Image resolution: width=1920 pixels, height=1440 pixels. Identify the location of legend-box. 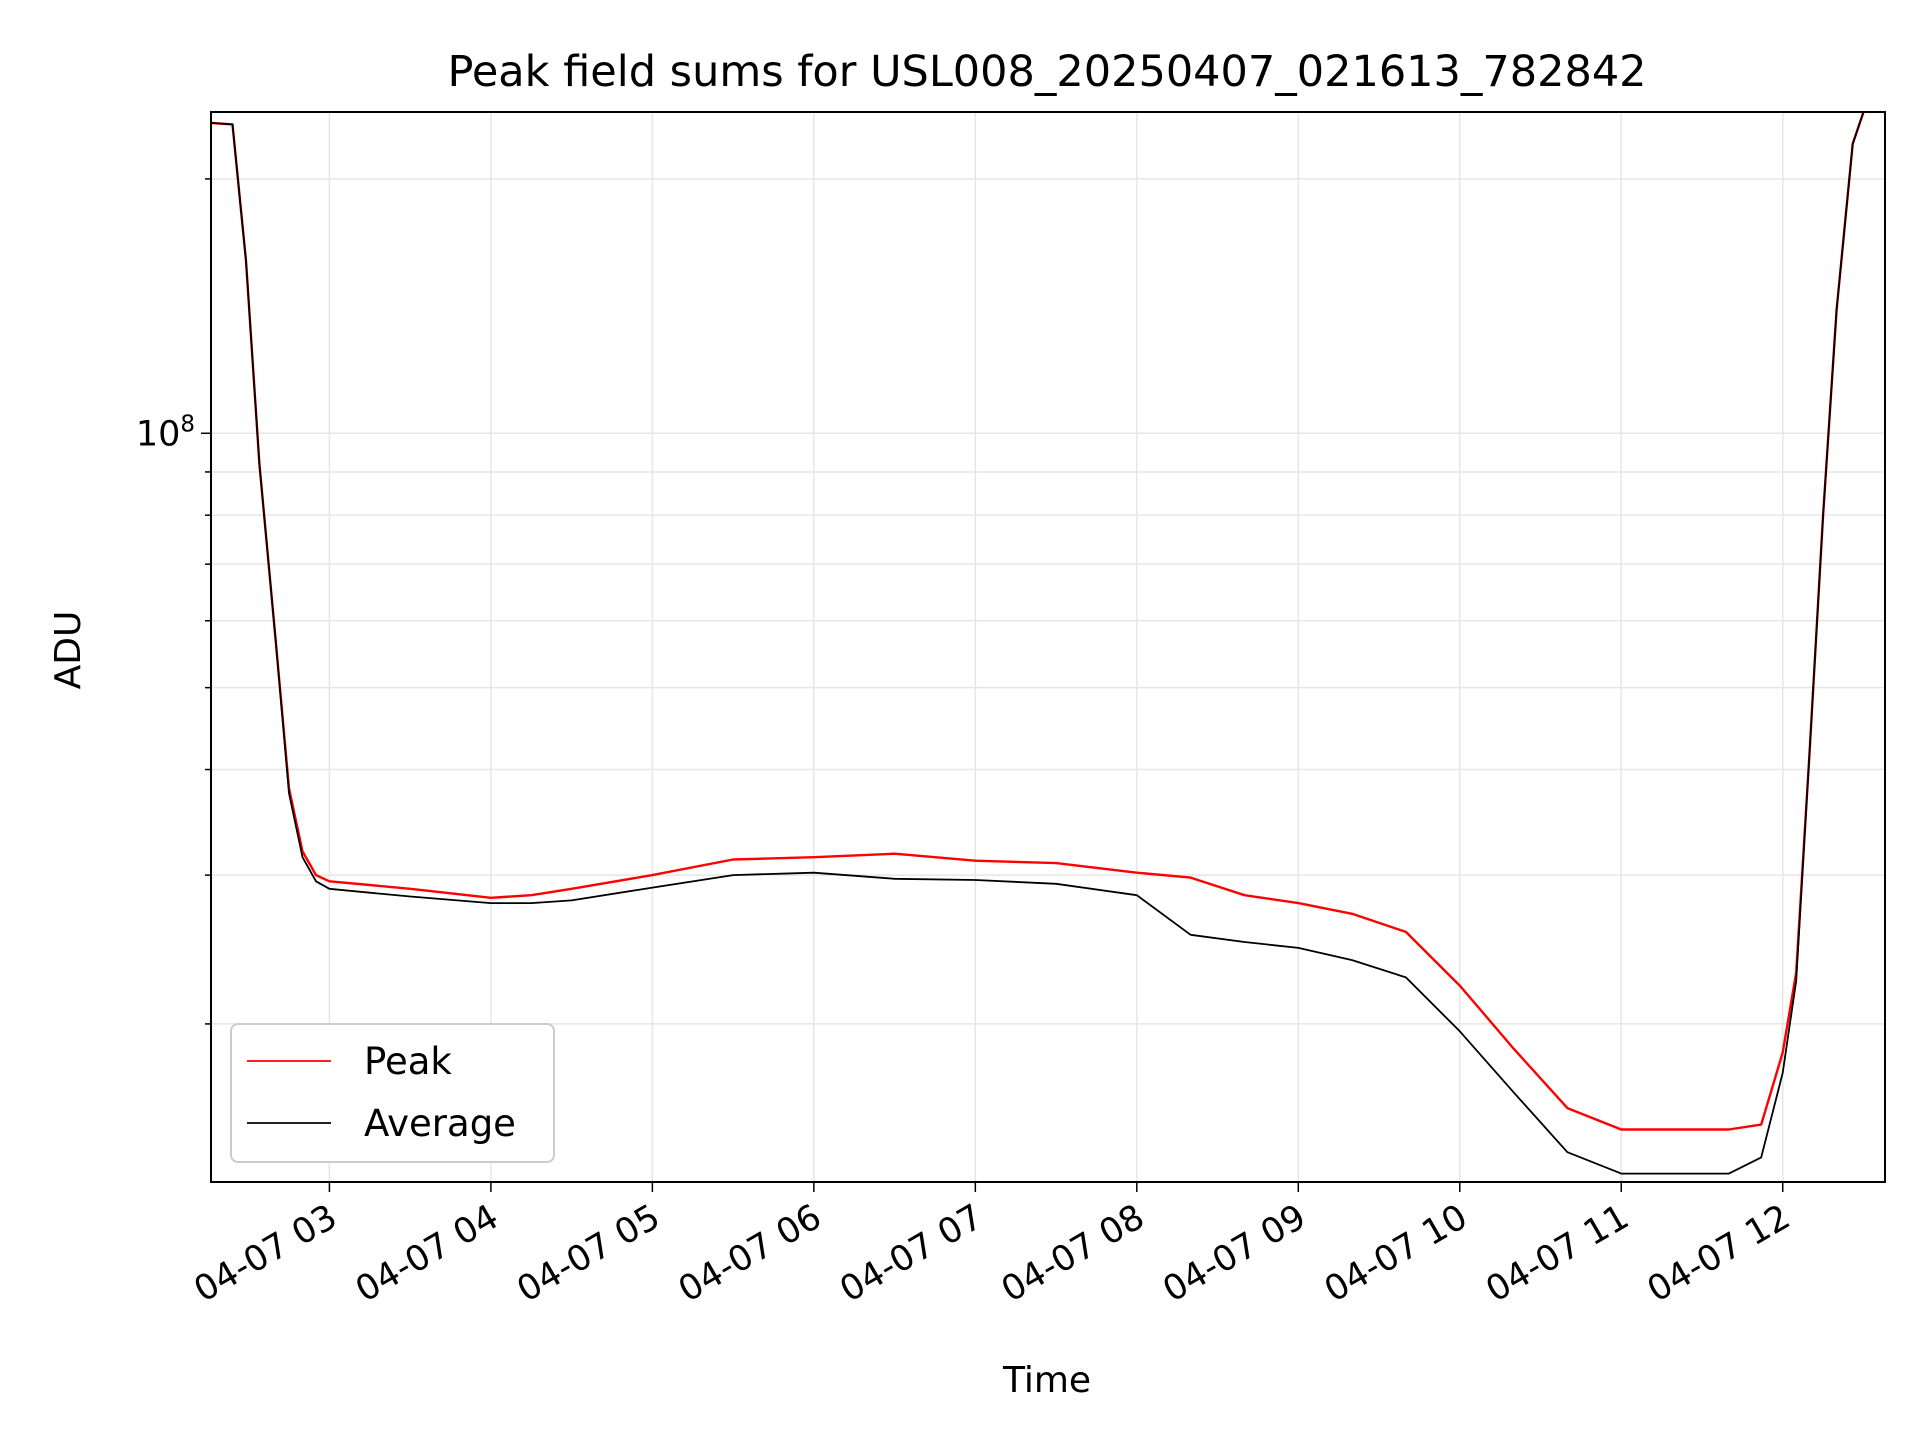
(392, 1093).